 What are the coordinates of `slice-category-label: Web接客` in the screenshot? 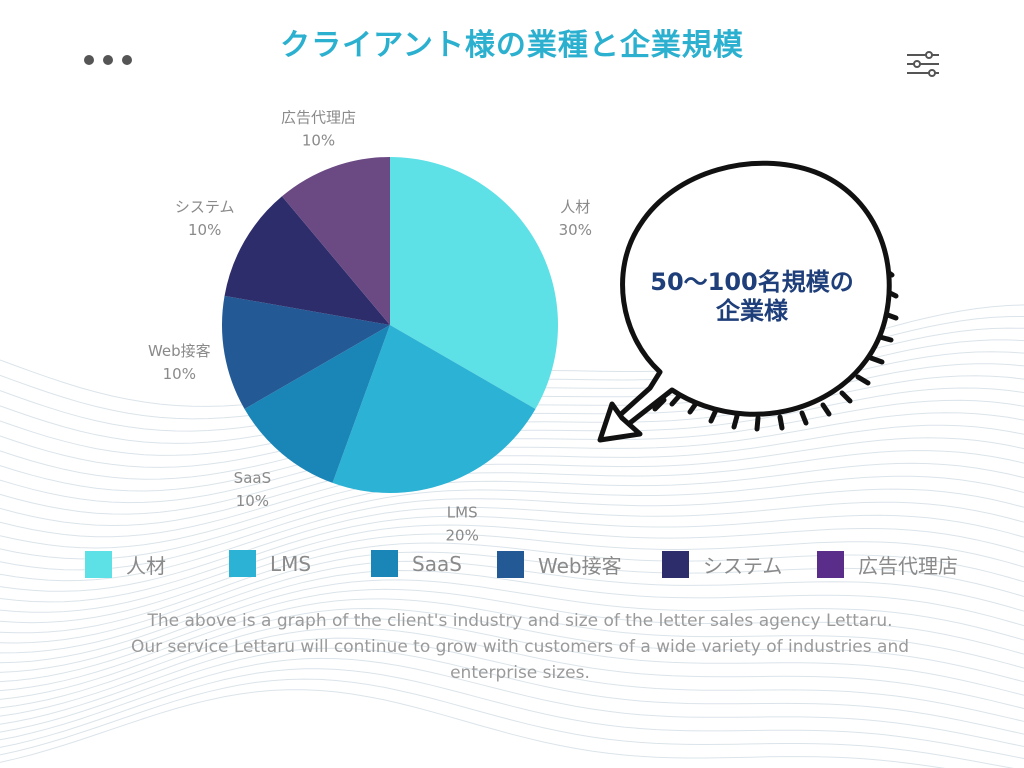 It's located at (179, 351).